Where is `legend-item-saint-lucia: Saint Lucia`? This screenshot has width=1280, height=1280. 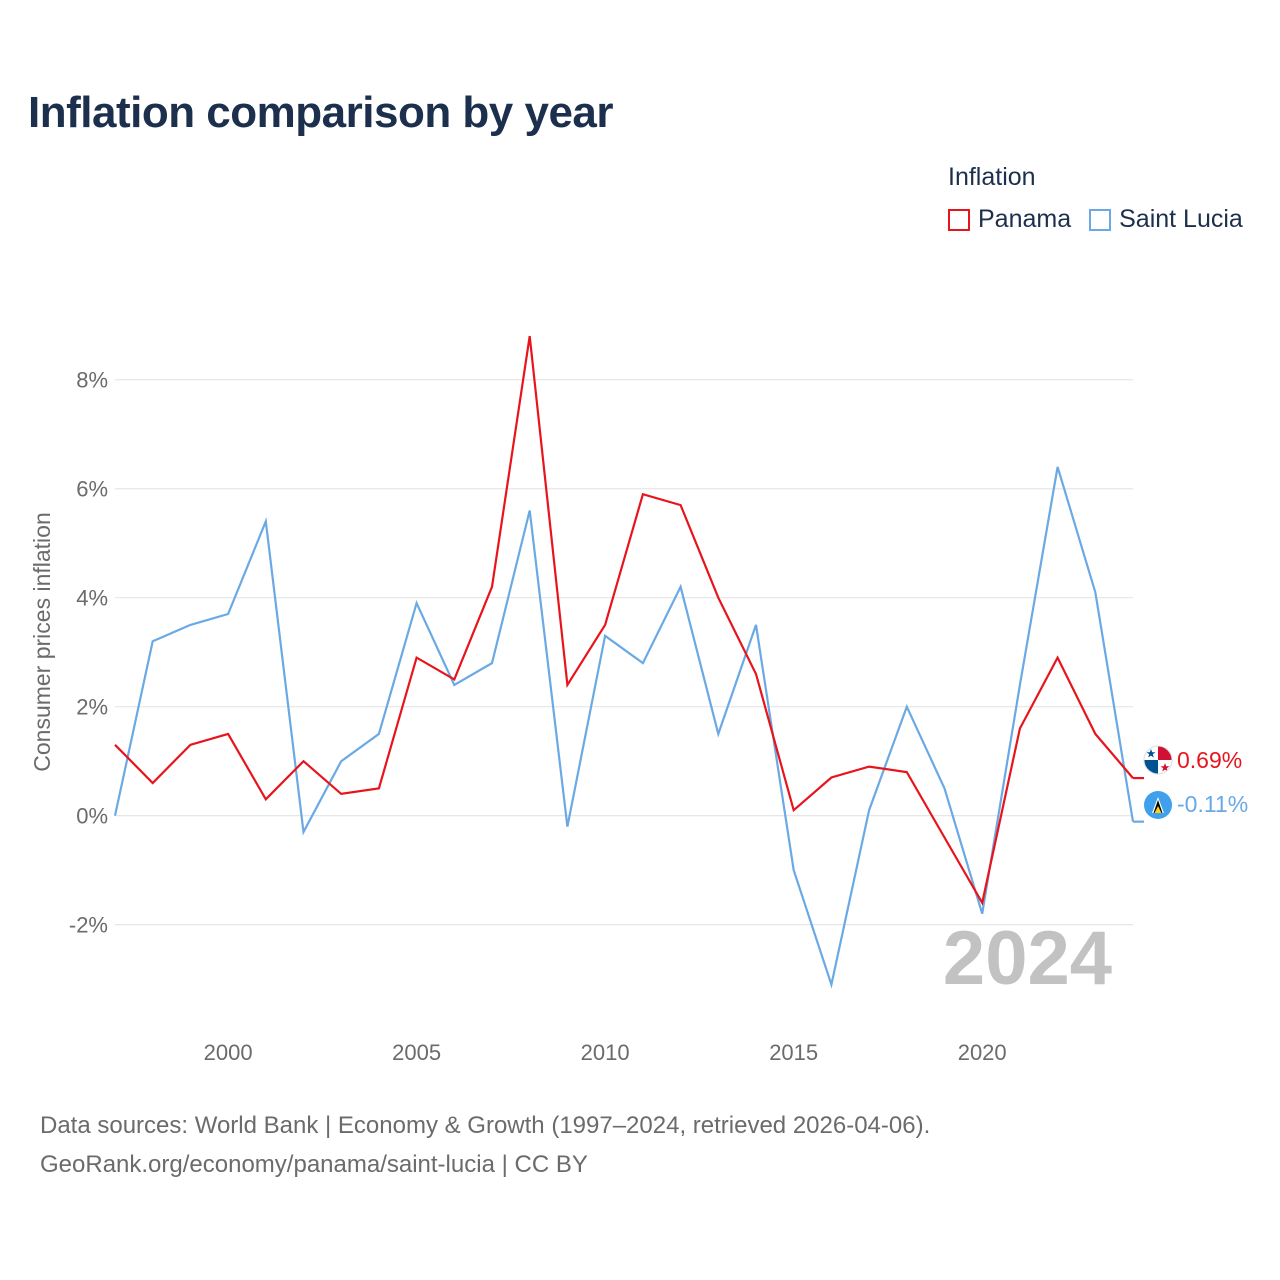 legend-item-saint-lucia: Saint Lucia is located at coordinates (1166, 219).